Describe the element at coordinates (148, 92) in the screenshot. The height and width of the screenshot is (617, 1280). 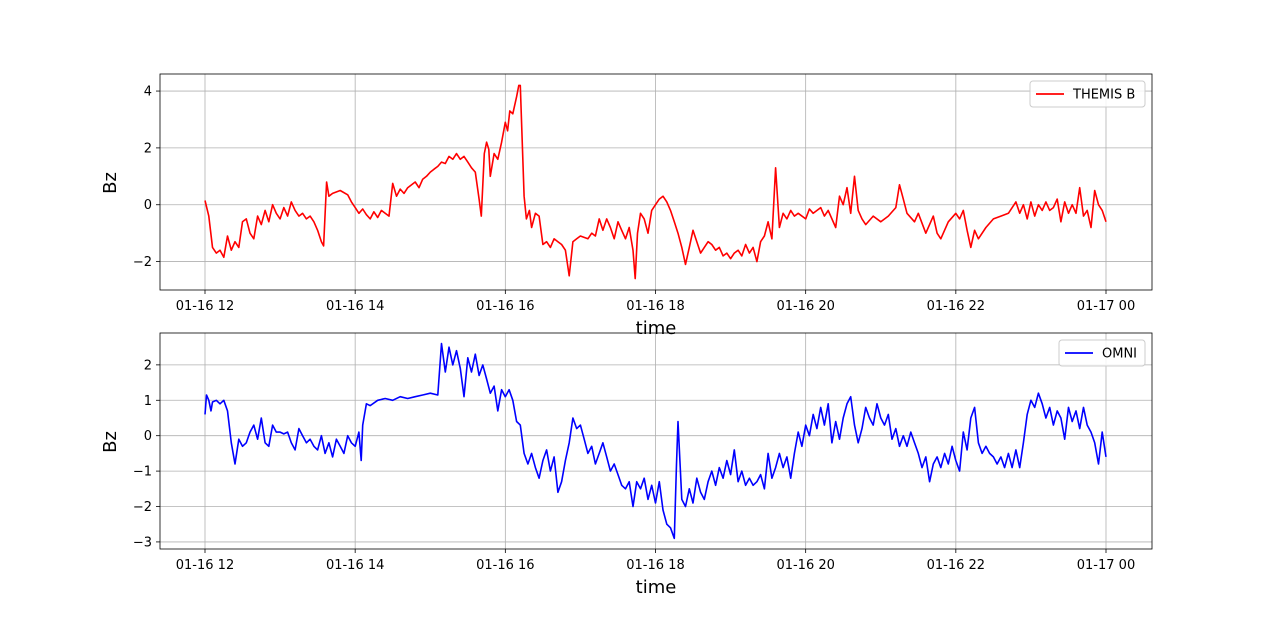
I see `y-tick-label: 4` at that location.